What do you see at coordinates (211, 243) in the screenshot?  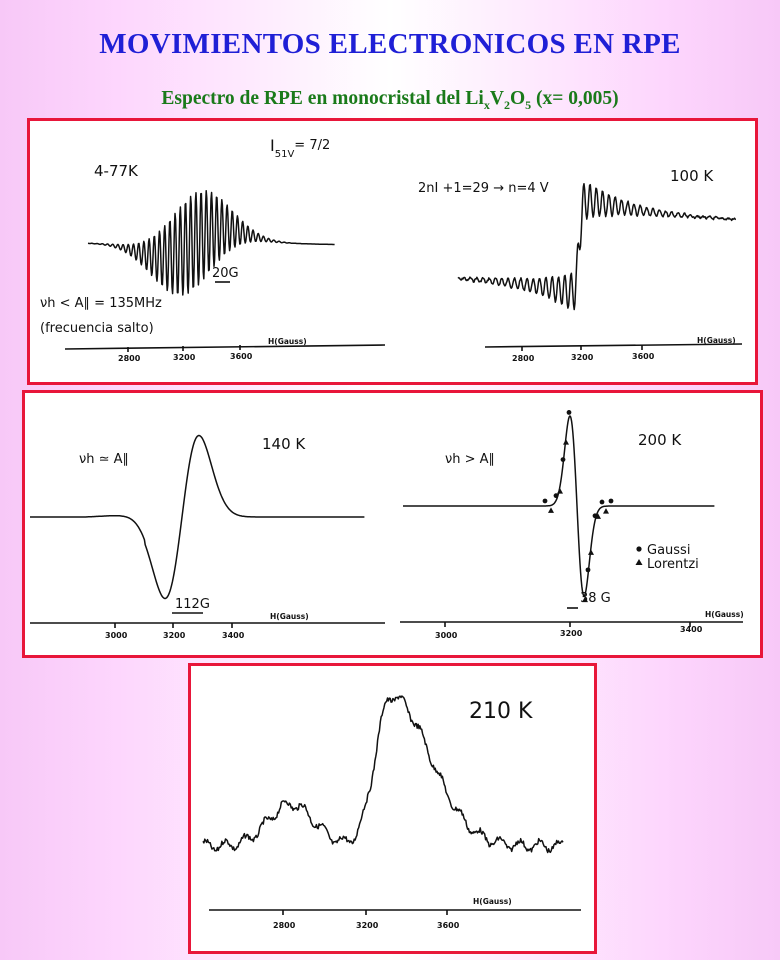 I see `spectrum-4-77k-trace` at bounding box center [211, 243].